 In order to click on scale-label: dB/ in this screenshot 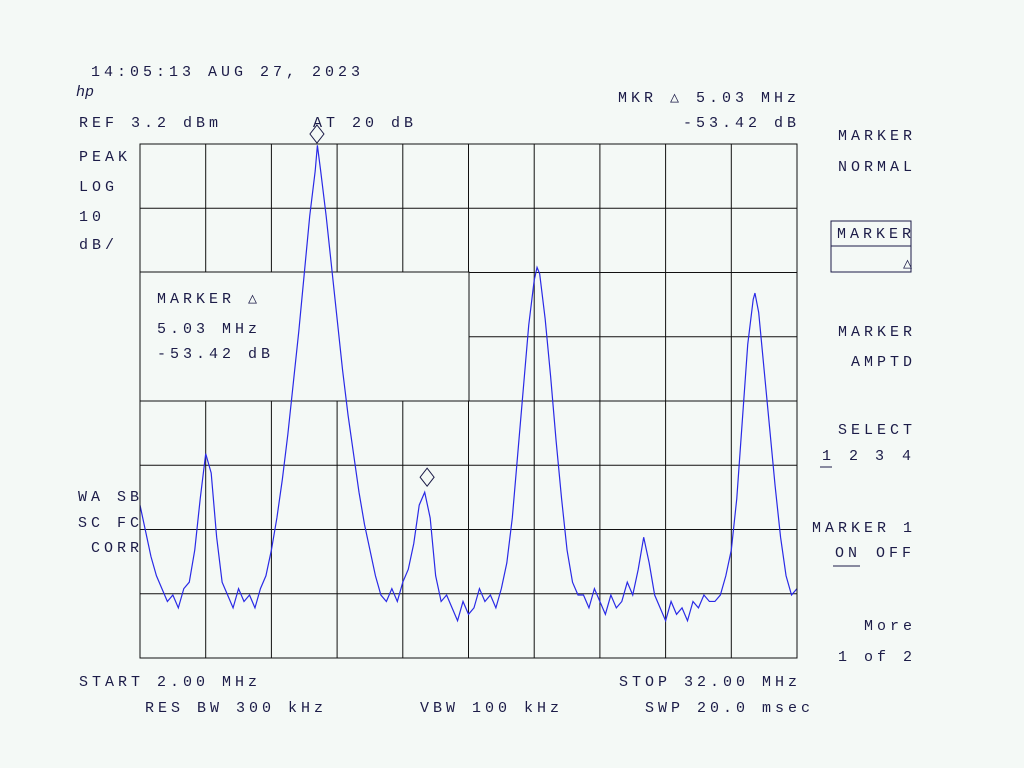, I will do `click(98, 245)`.